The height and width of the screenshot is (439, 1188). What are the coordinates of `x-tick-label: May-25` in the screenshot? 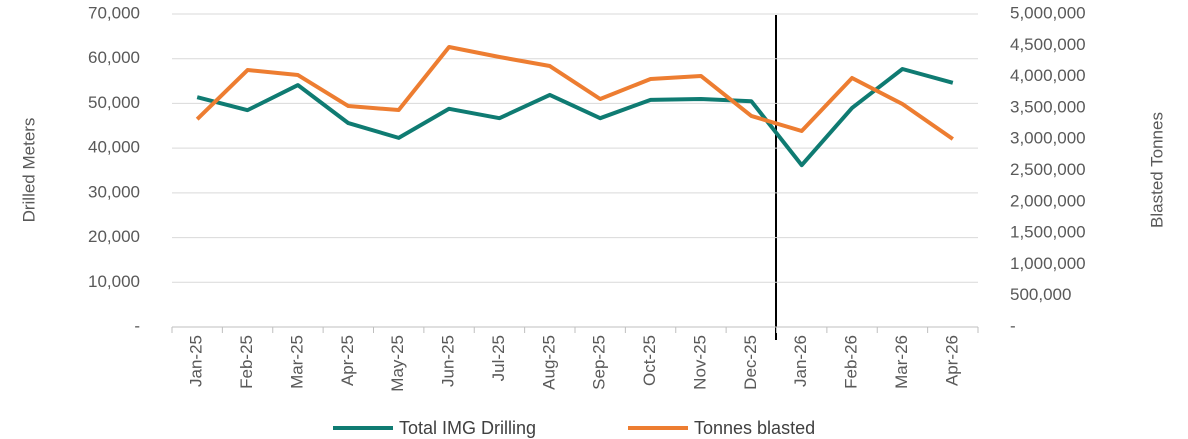 It's located at (397, 363).